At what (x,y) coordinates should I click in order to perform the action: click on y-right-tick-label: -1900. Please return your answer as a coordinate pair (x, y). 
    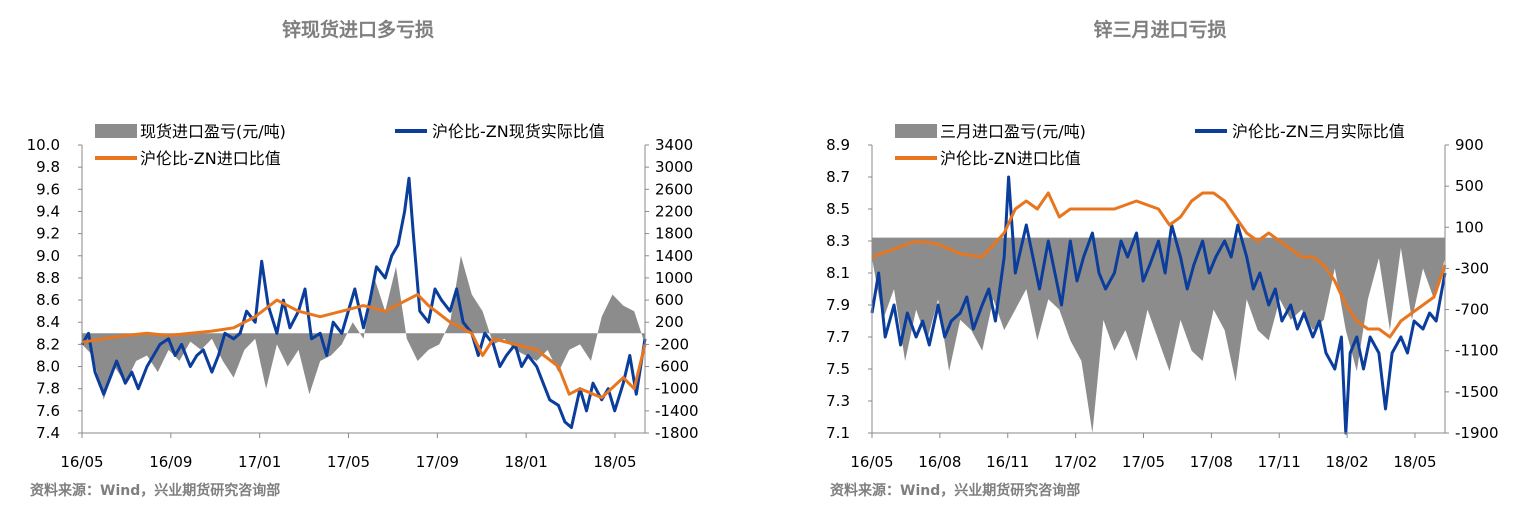
    Looking at the image, I should click on (1477, 433).